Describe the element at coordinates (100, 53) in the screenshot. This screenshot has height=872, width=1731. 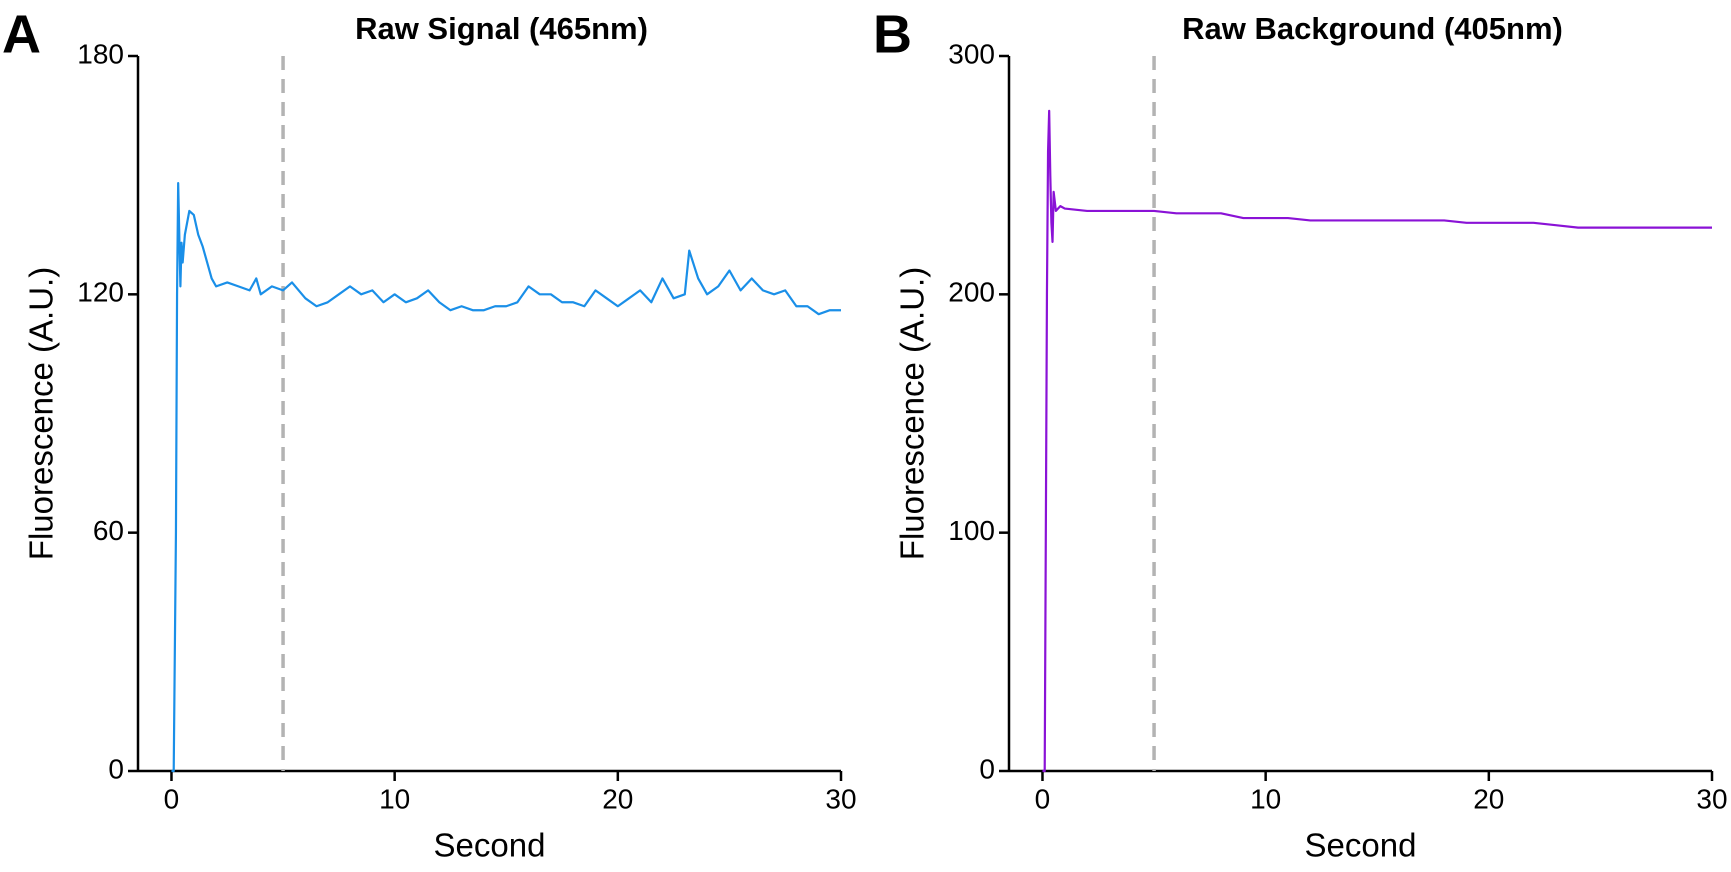
I see `y-tick-label: 180` at that location.